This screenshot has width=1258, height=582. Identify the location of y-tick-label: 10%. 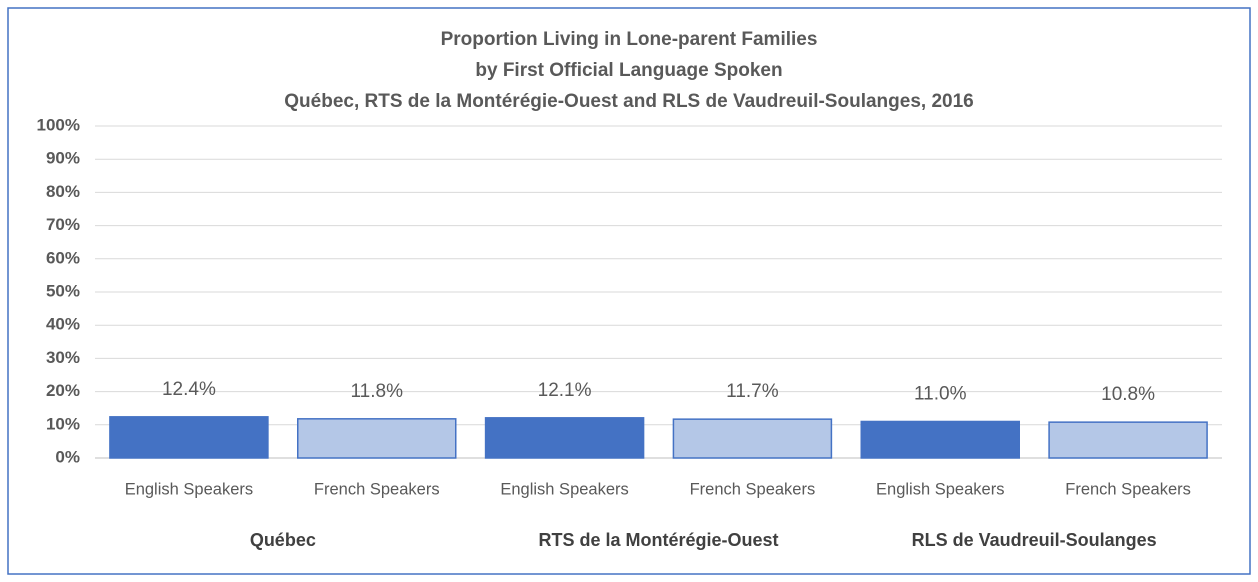
(63, 423).